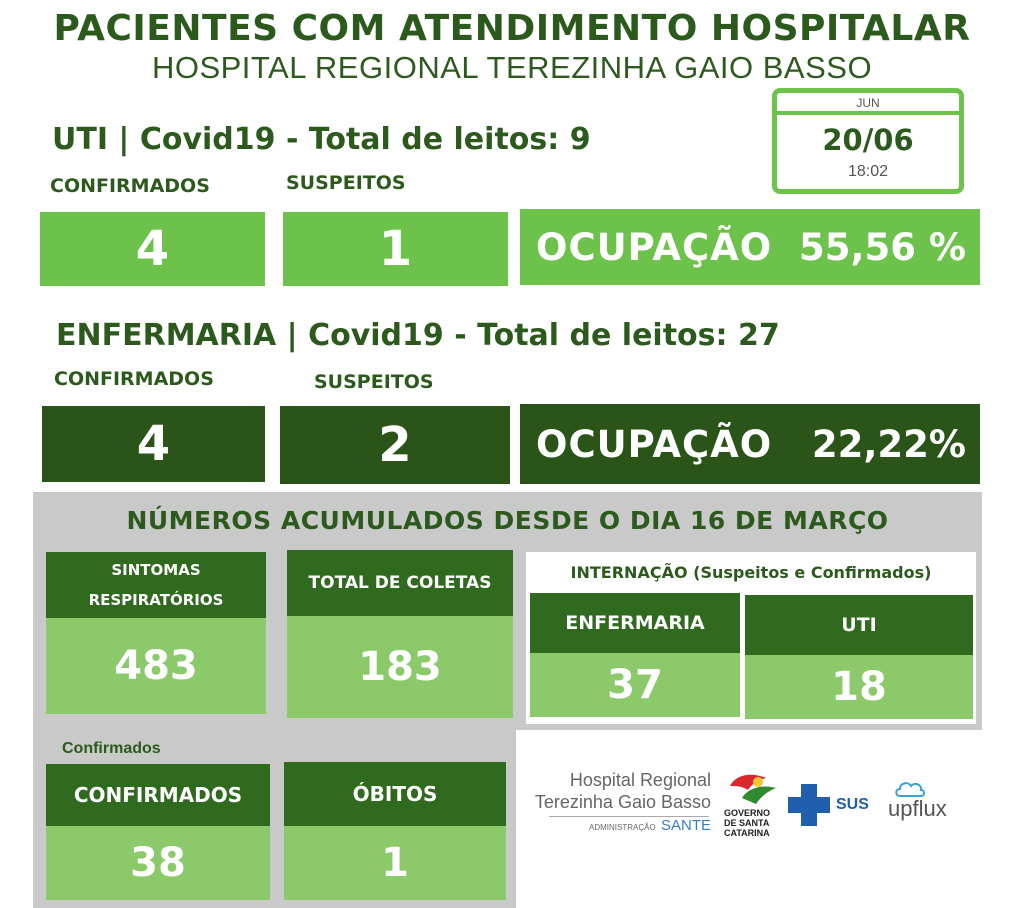 The width and height of the screenshot is (1024, 908). Describe the element at coordinates (640, 780) in the screenshot. I see `hospital-logo-line1: Hospital Regional` at that location.